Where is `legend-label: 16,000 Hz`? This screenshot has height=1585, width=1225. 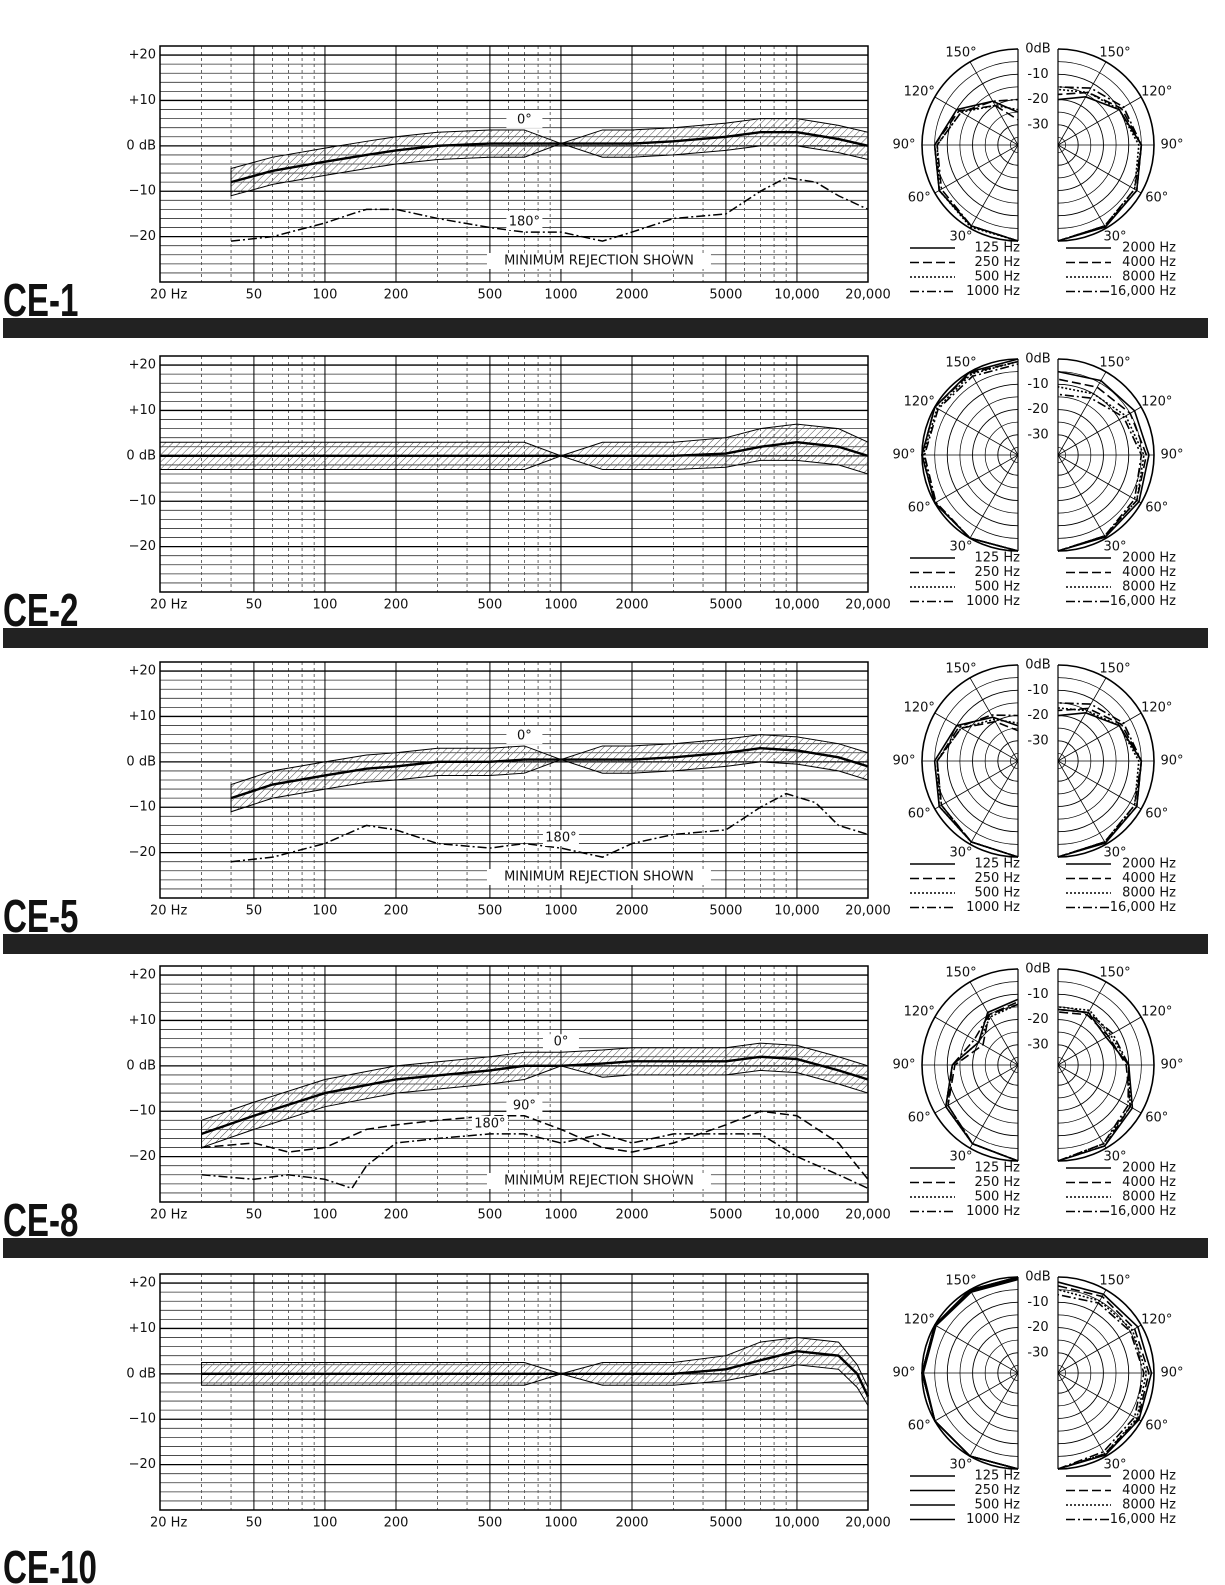 legend-label: 16,000 Hz is located at coordinates (1143, 291).